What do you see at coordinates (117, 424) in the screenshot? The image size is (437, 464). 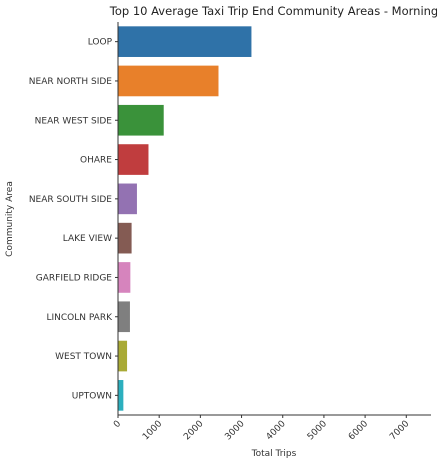 I see `x-tick-label: 0` at bounding box center [117, 424].